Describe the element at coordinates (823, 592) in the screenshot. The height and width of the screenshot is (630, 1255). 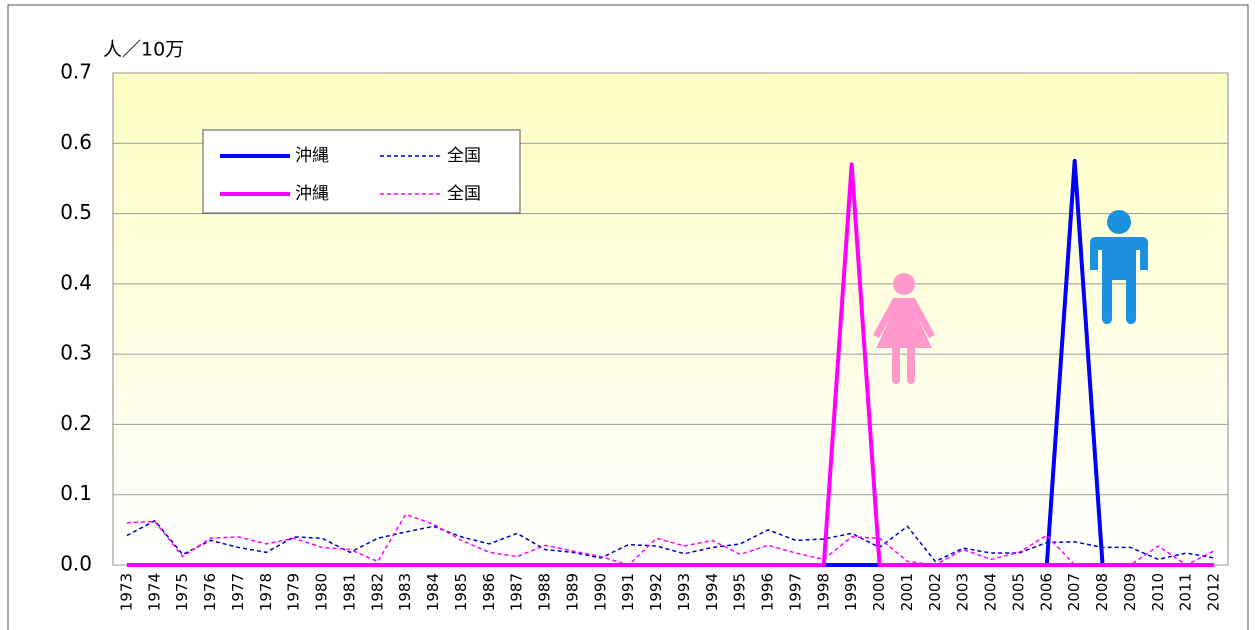
I see `x-tick-label: 1998` at that location.